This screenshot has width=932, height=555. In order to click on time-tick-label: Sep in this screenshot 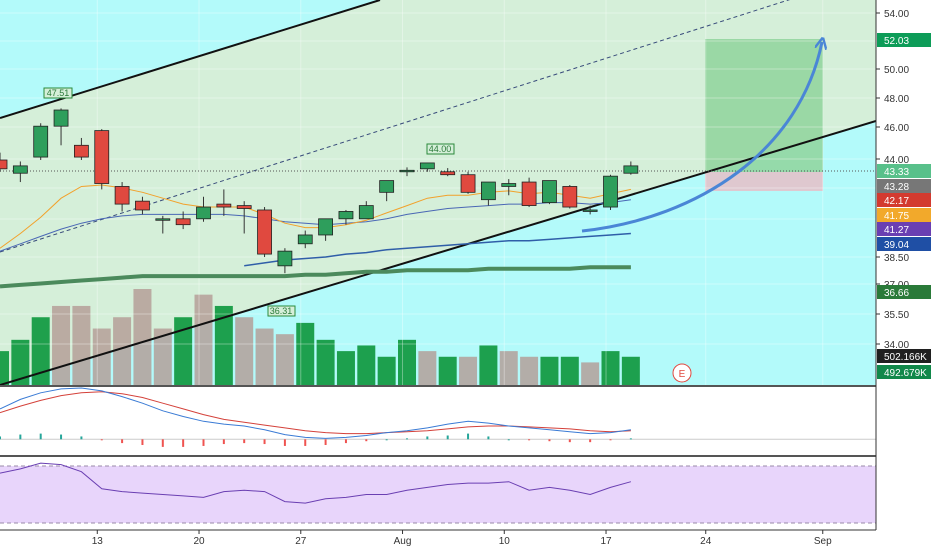, I will do `click(823, 541)`.